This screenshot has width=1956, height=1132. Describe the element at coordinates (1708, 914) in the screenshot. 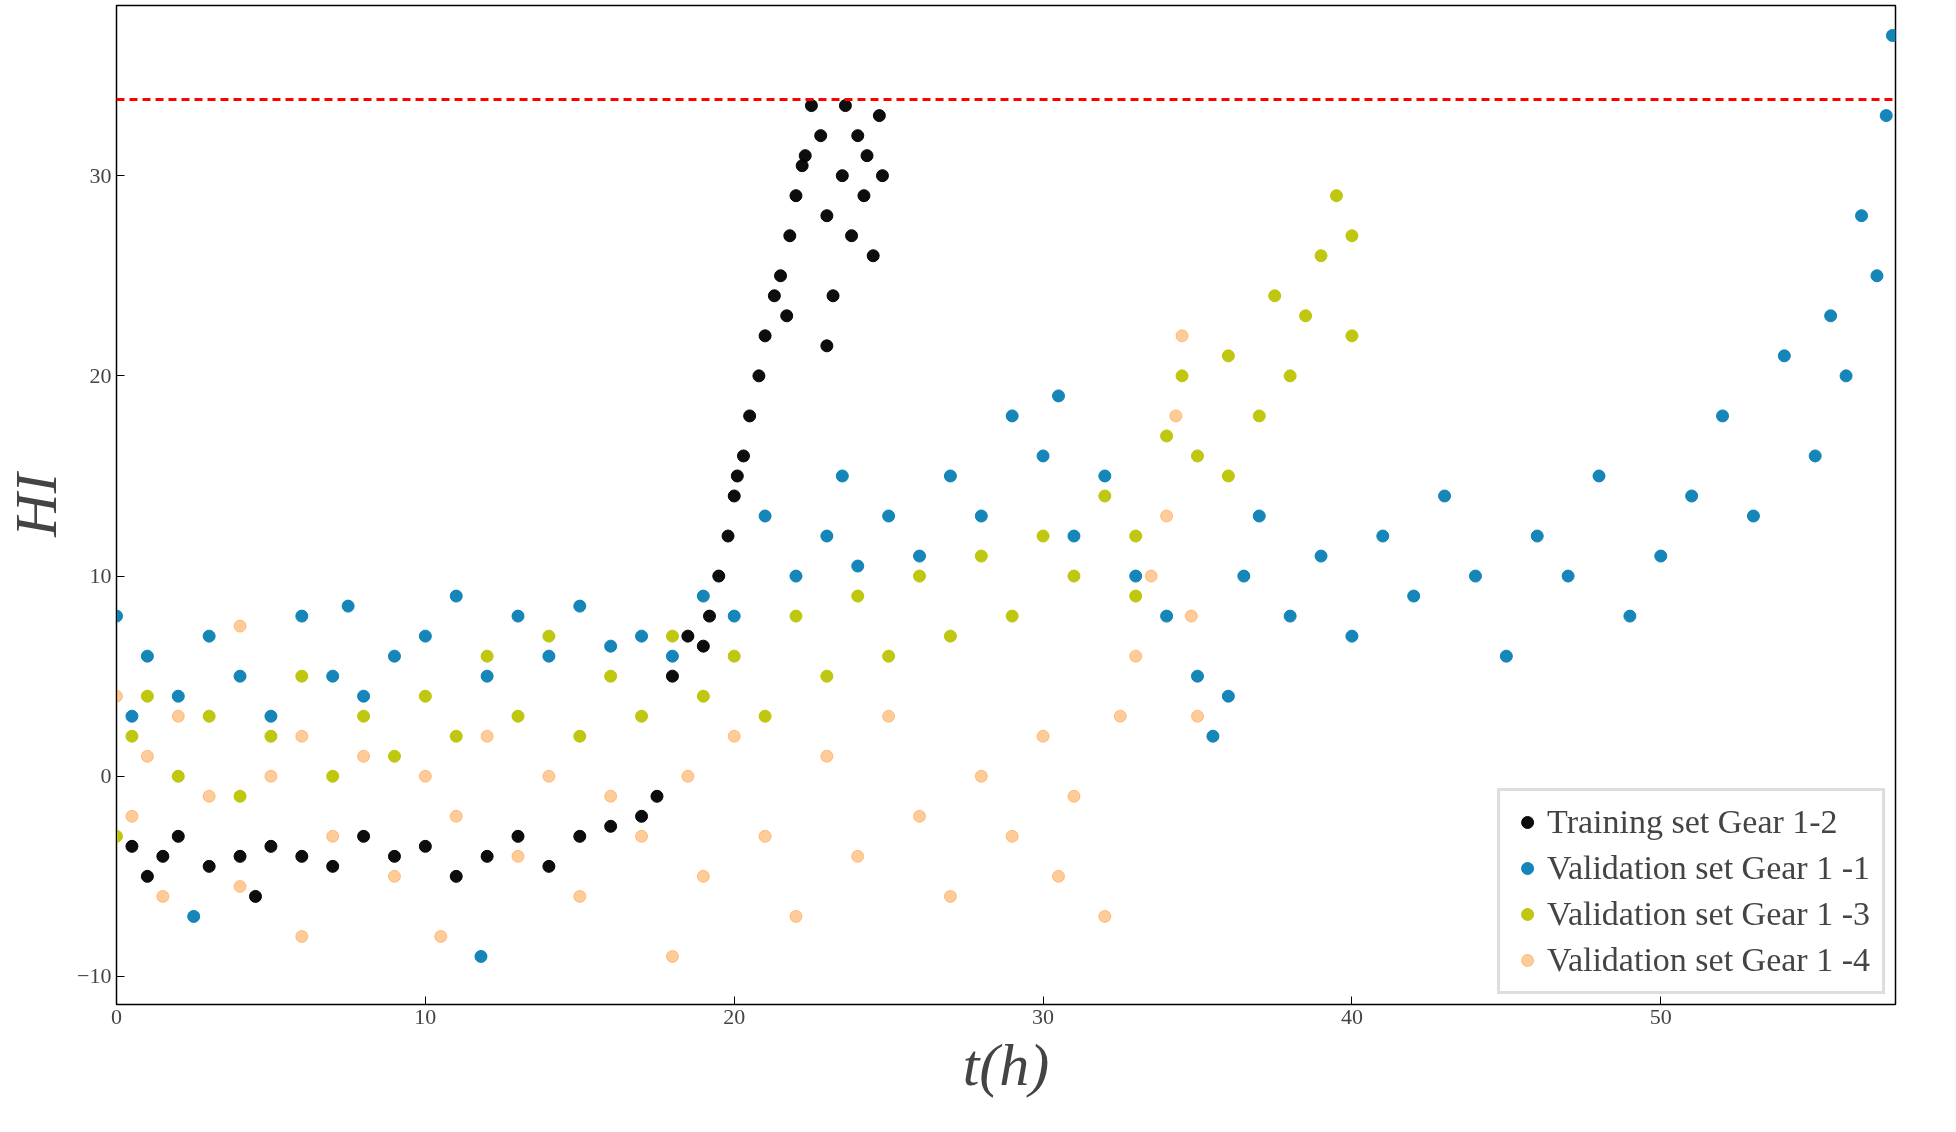

I see `legend-label: Validation set Gear 1 -3` at that location.